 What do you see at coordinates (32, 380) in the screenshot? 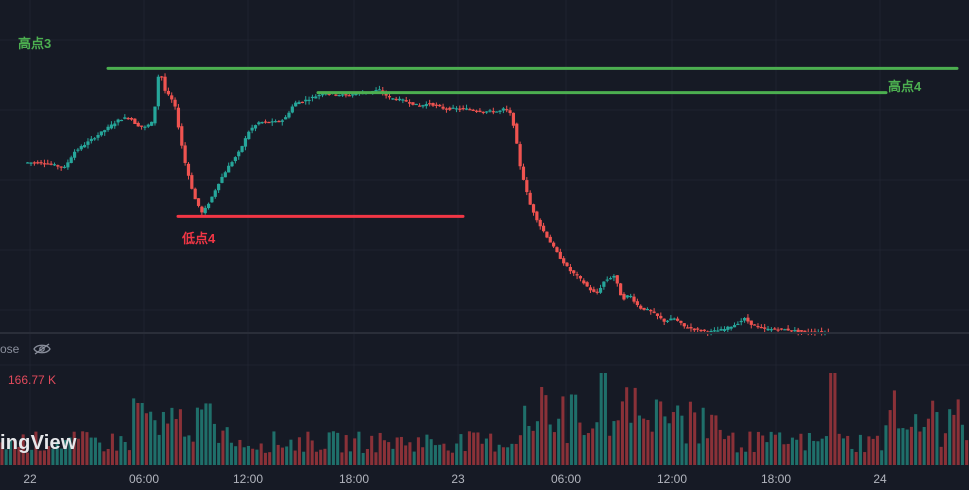
I see `volume-value: 166.77 K` at bounding box center [32, 380].